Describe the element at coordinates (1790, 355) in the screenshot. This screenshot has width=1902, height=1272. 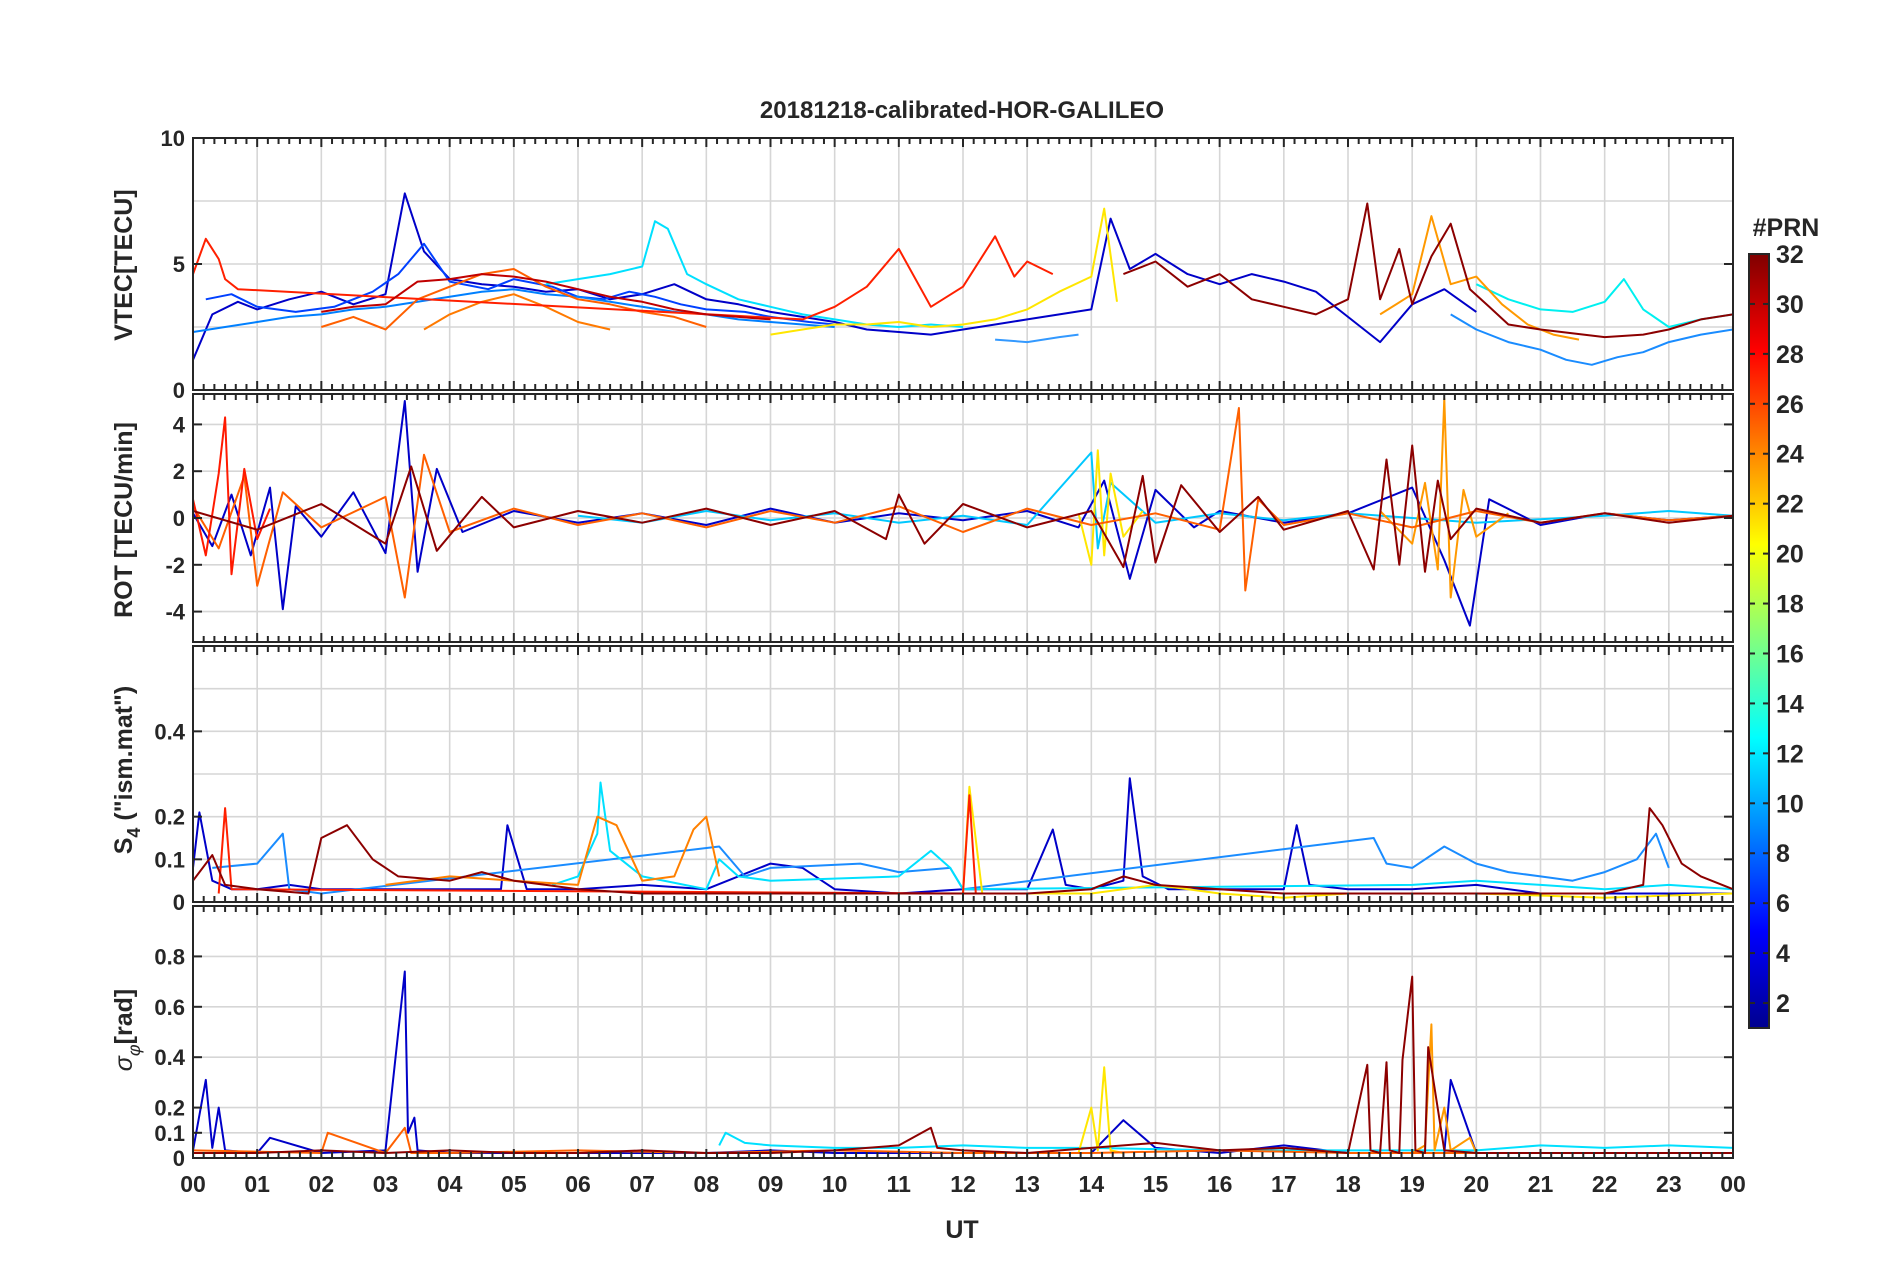
I see `colorbar-tick-label: 28` at that location.